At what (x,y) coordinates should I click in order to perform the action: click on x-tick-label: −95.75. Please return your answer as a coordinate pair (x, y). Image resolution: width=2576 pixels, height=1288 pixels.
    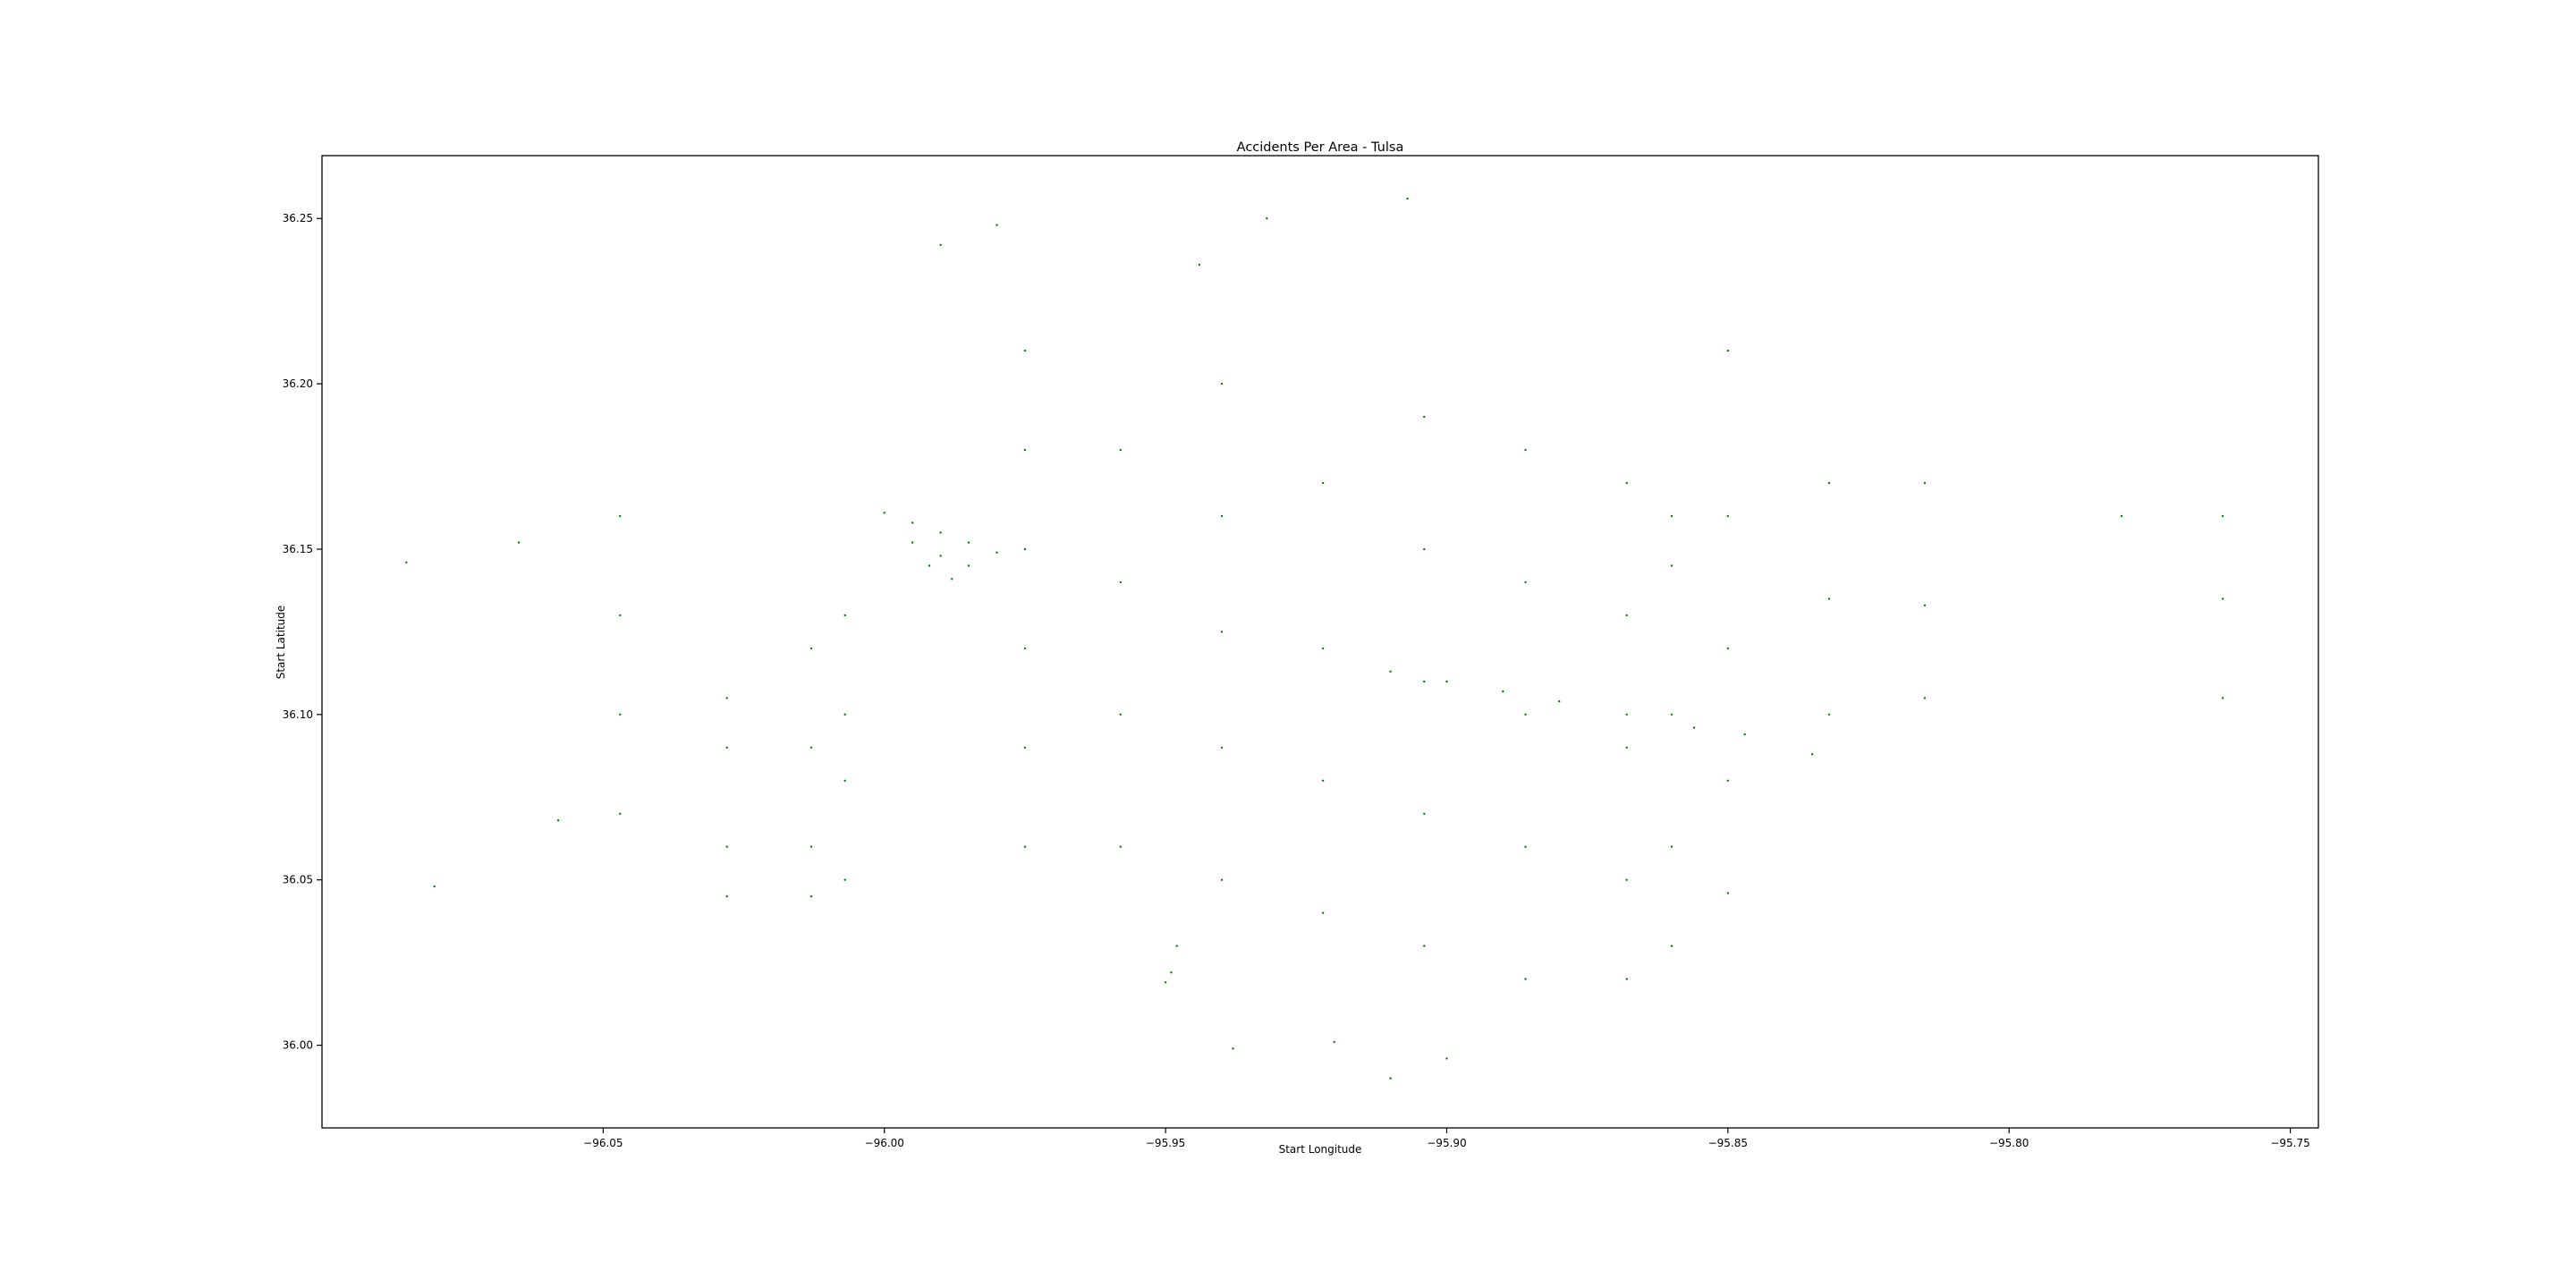
    Looking at the image, I should click on (2289, 1143).